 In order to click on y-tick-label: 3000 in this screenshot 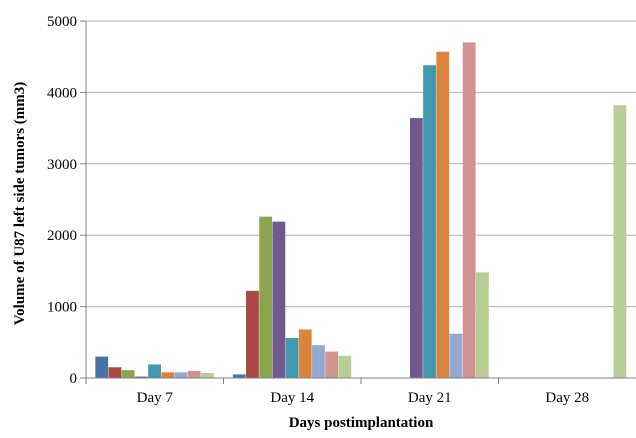, I will do `click(62, 165)`.